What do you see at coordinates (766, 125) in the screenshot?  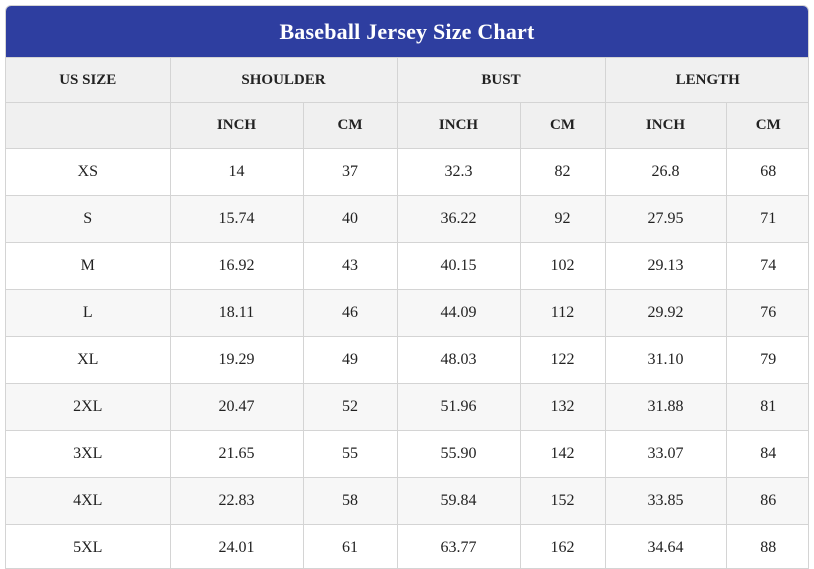 I see `header-length-cm: CM` at bounding box center [766, 125].